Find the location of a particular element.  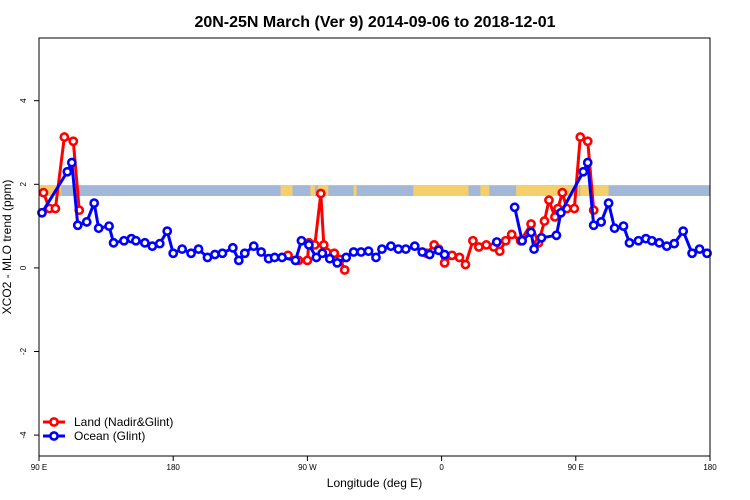

x-axis: 90 E 180 90 W 0 90 E 180 is located at coordinates (374, 464).